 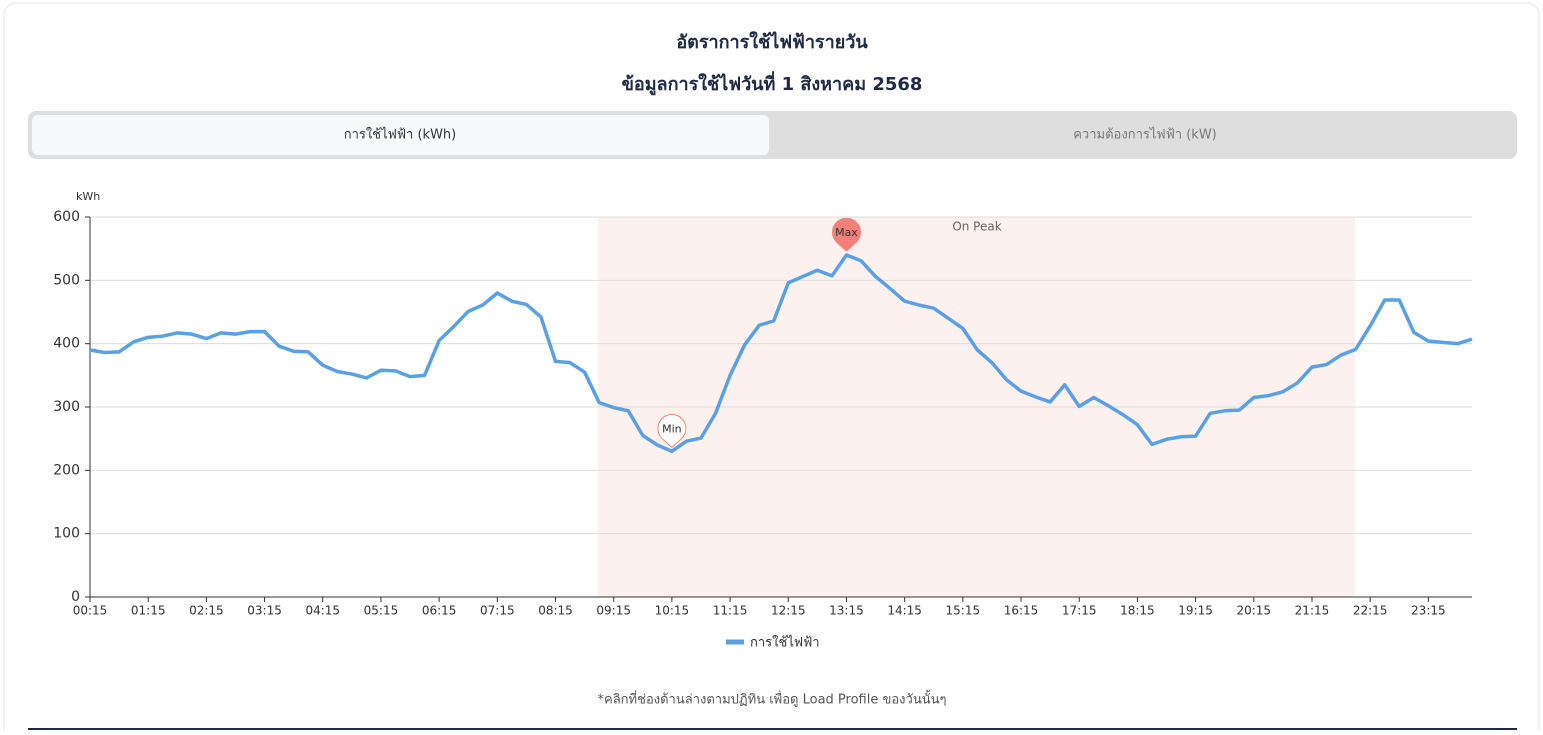 I want to click on x-tick-label: 20:15, so click(x=1253, y=611).